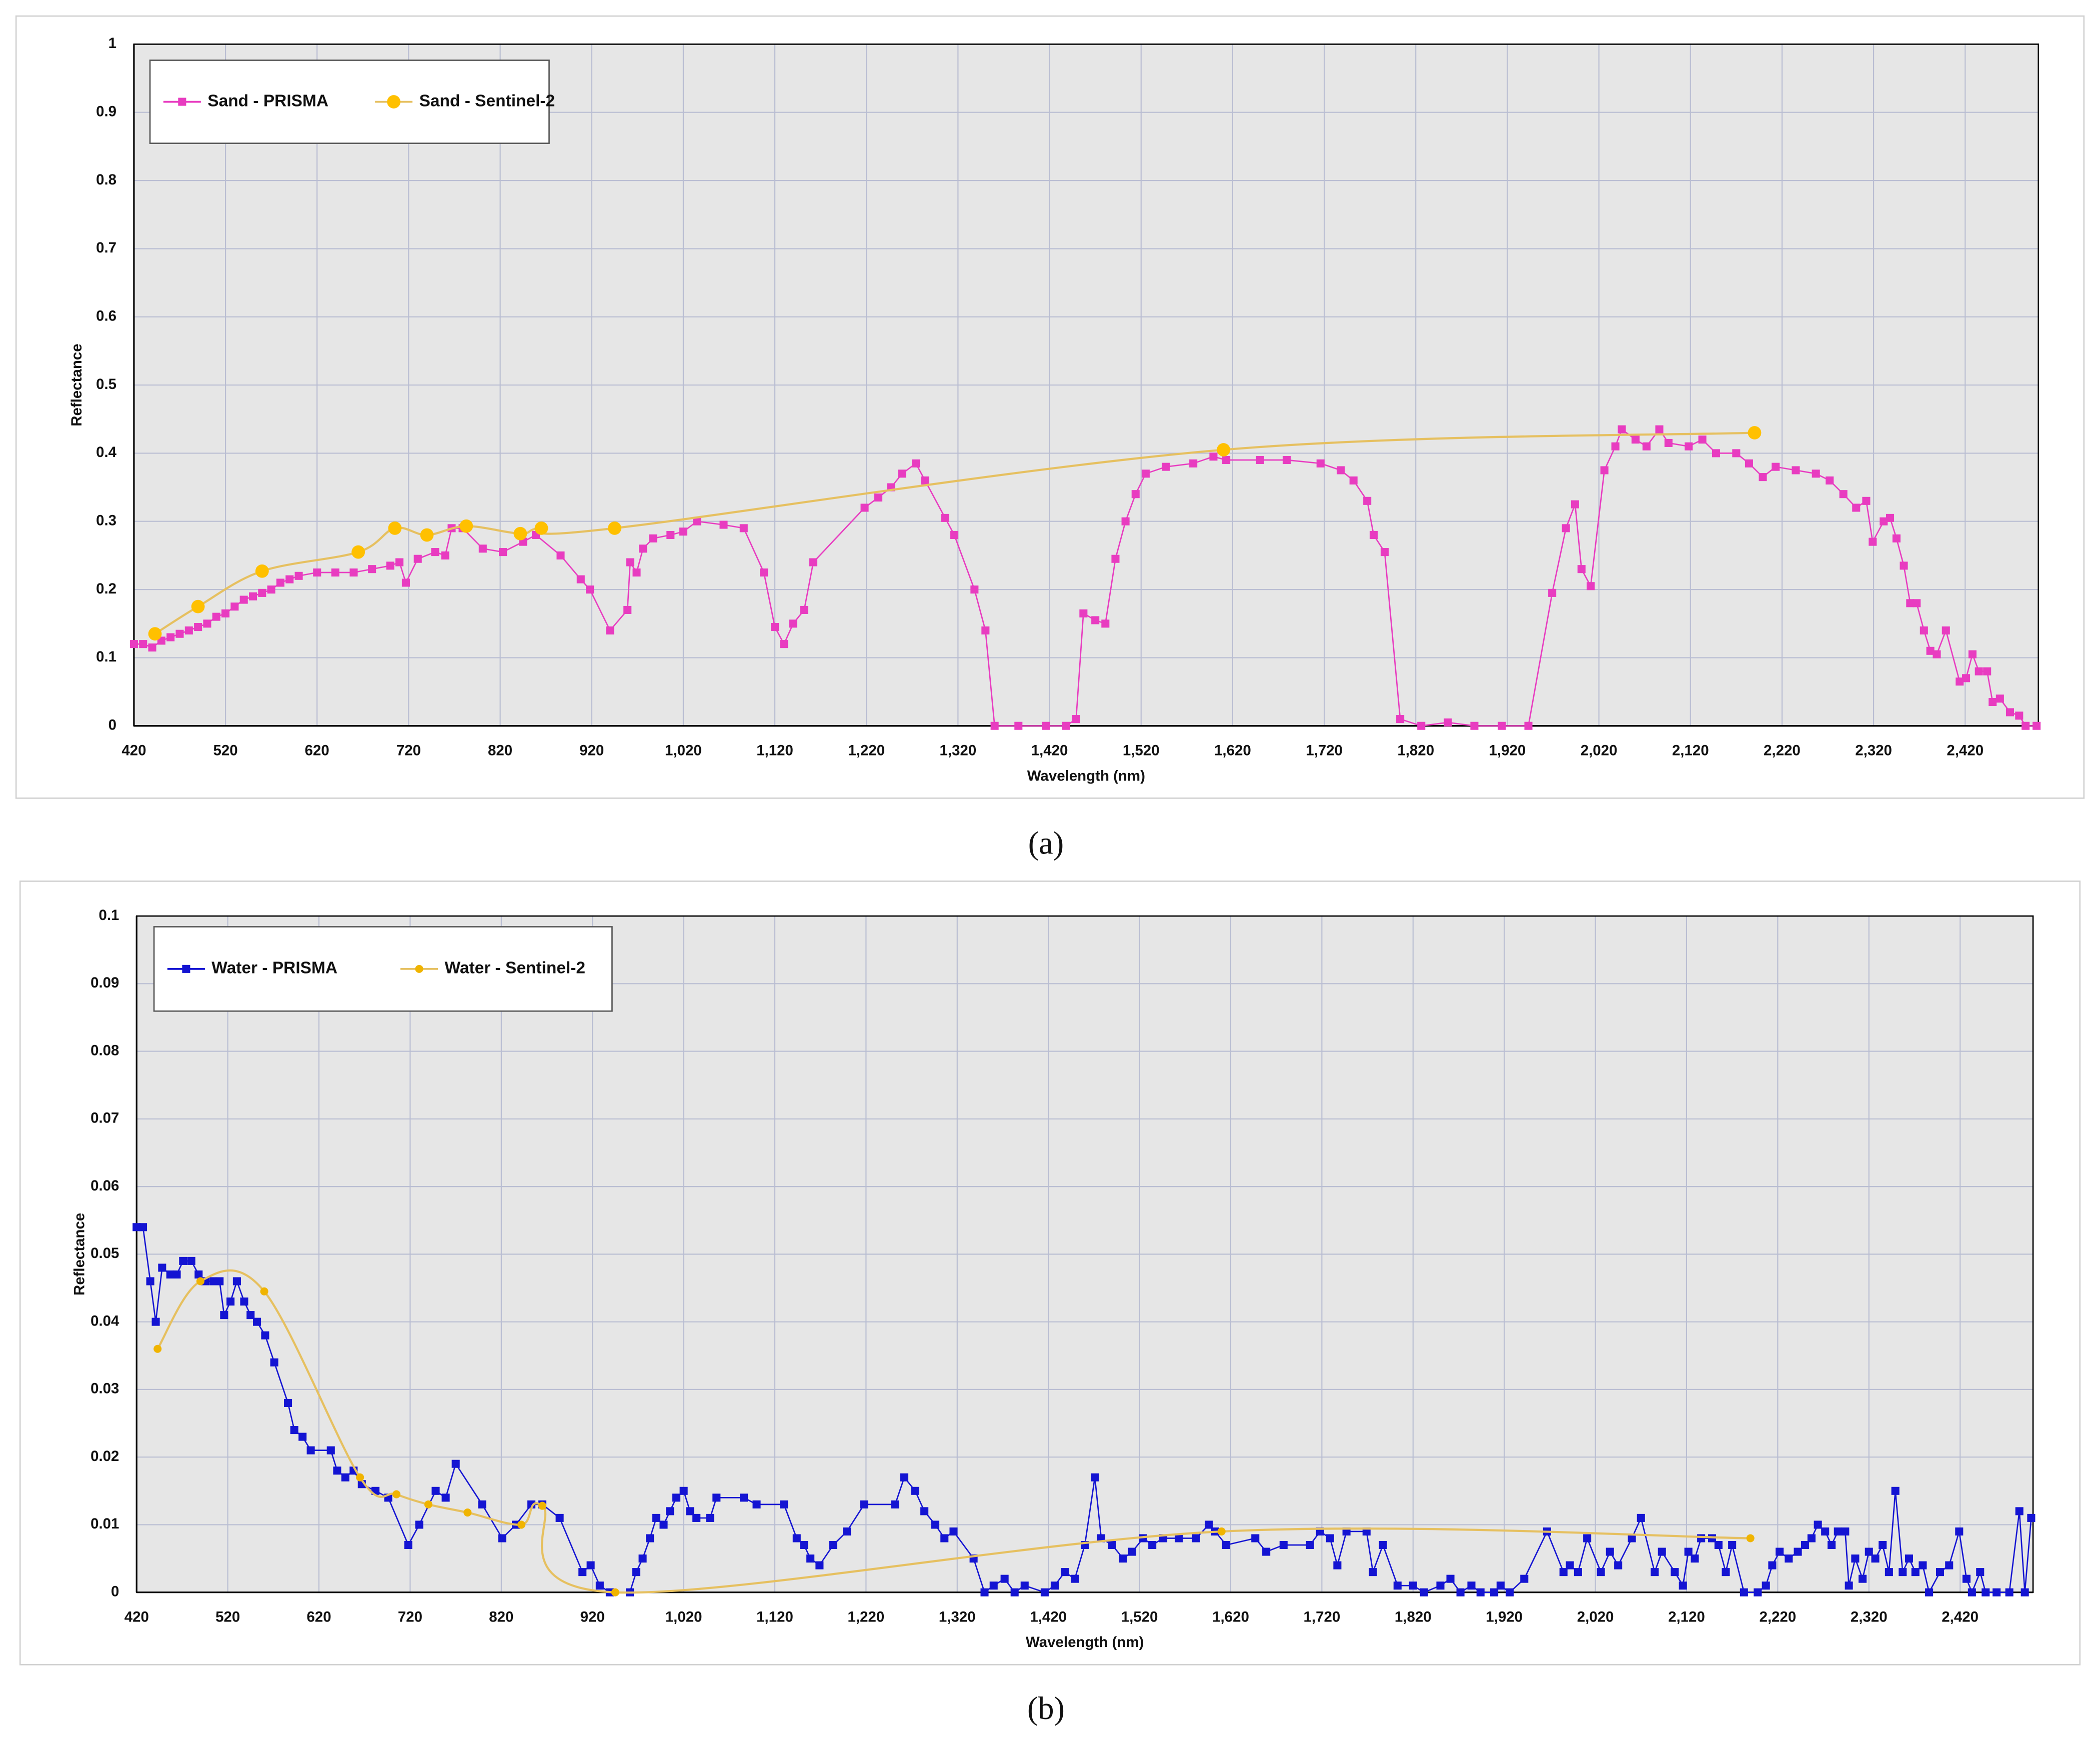  What do you see at coordinates (683, 750) in the screenshot?
I see `x-tick-label: 1,020` at bounding box center [683, 750].